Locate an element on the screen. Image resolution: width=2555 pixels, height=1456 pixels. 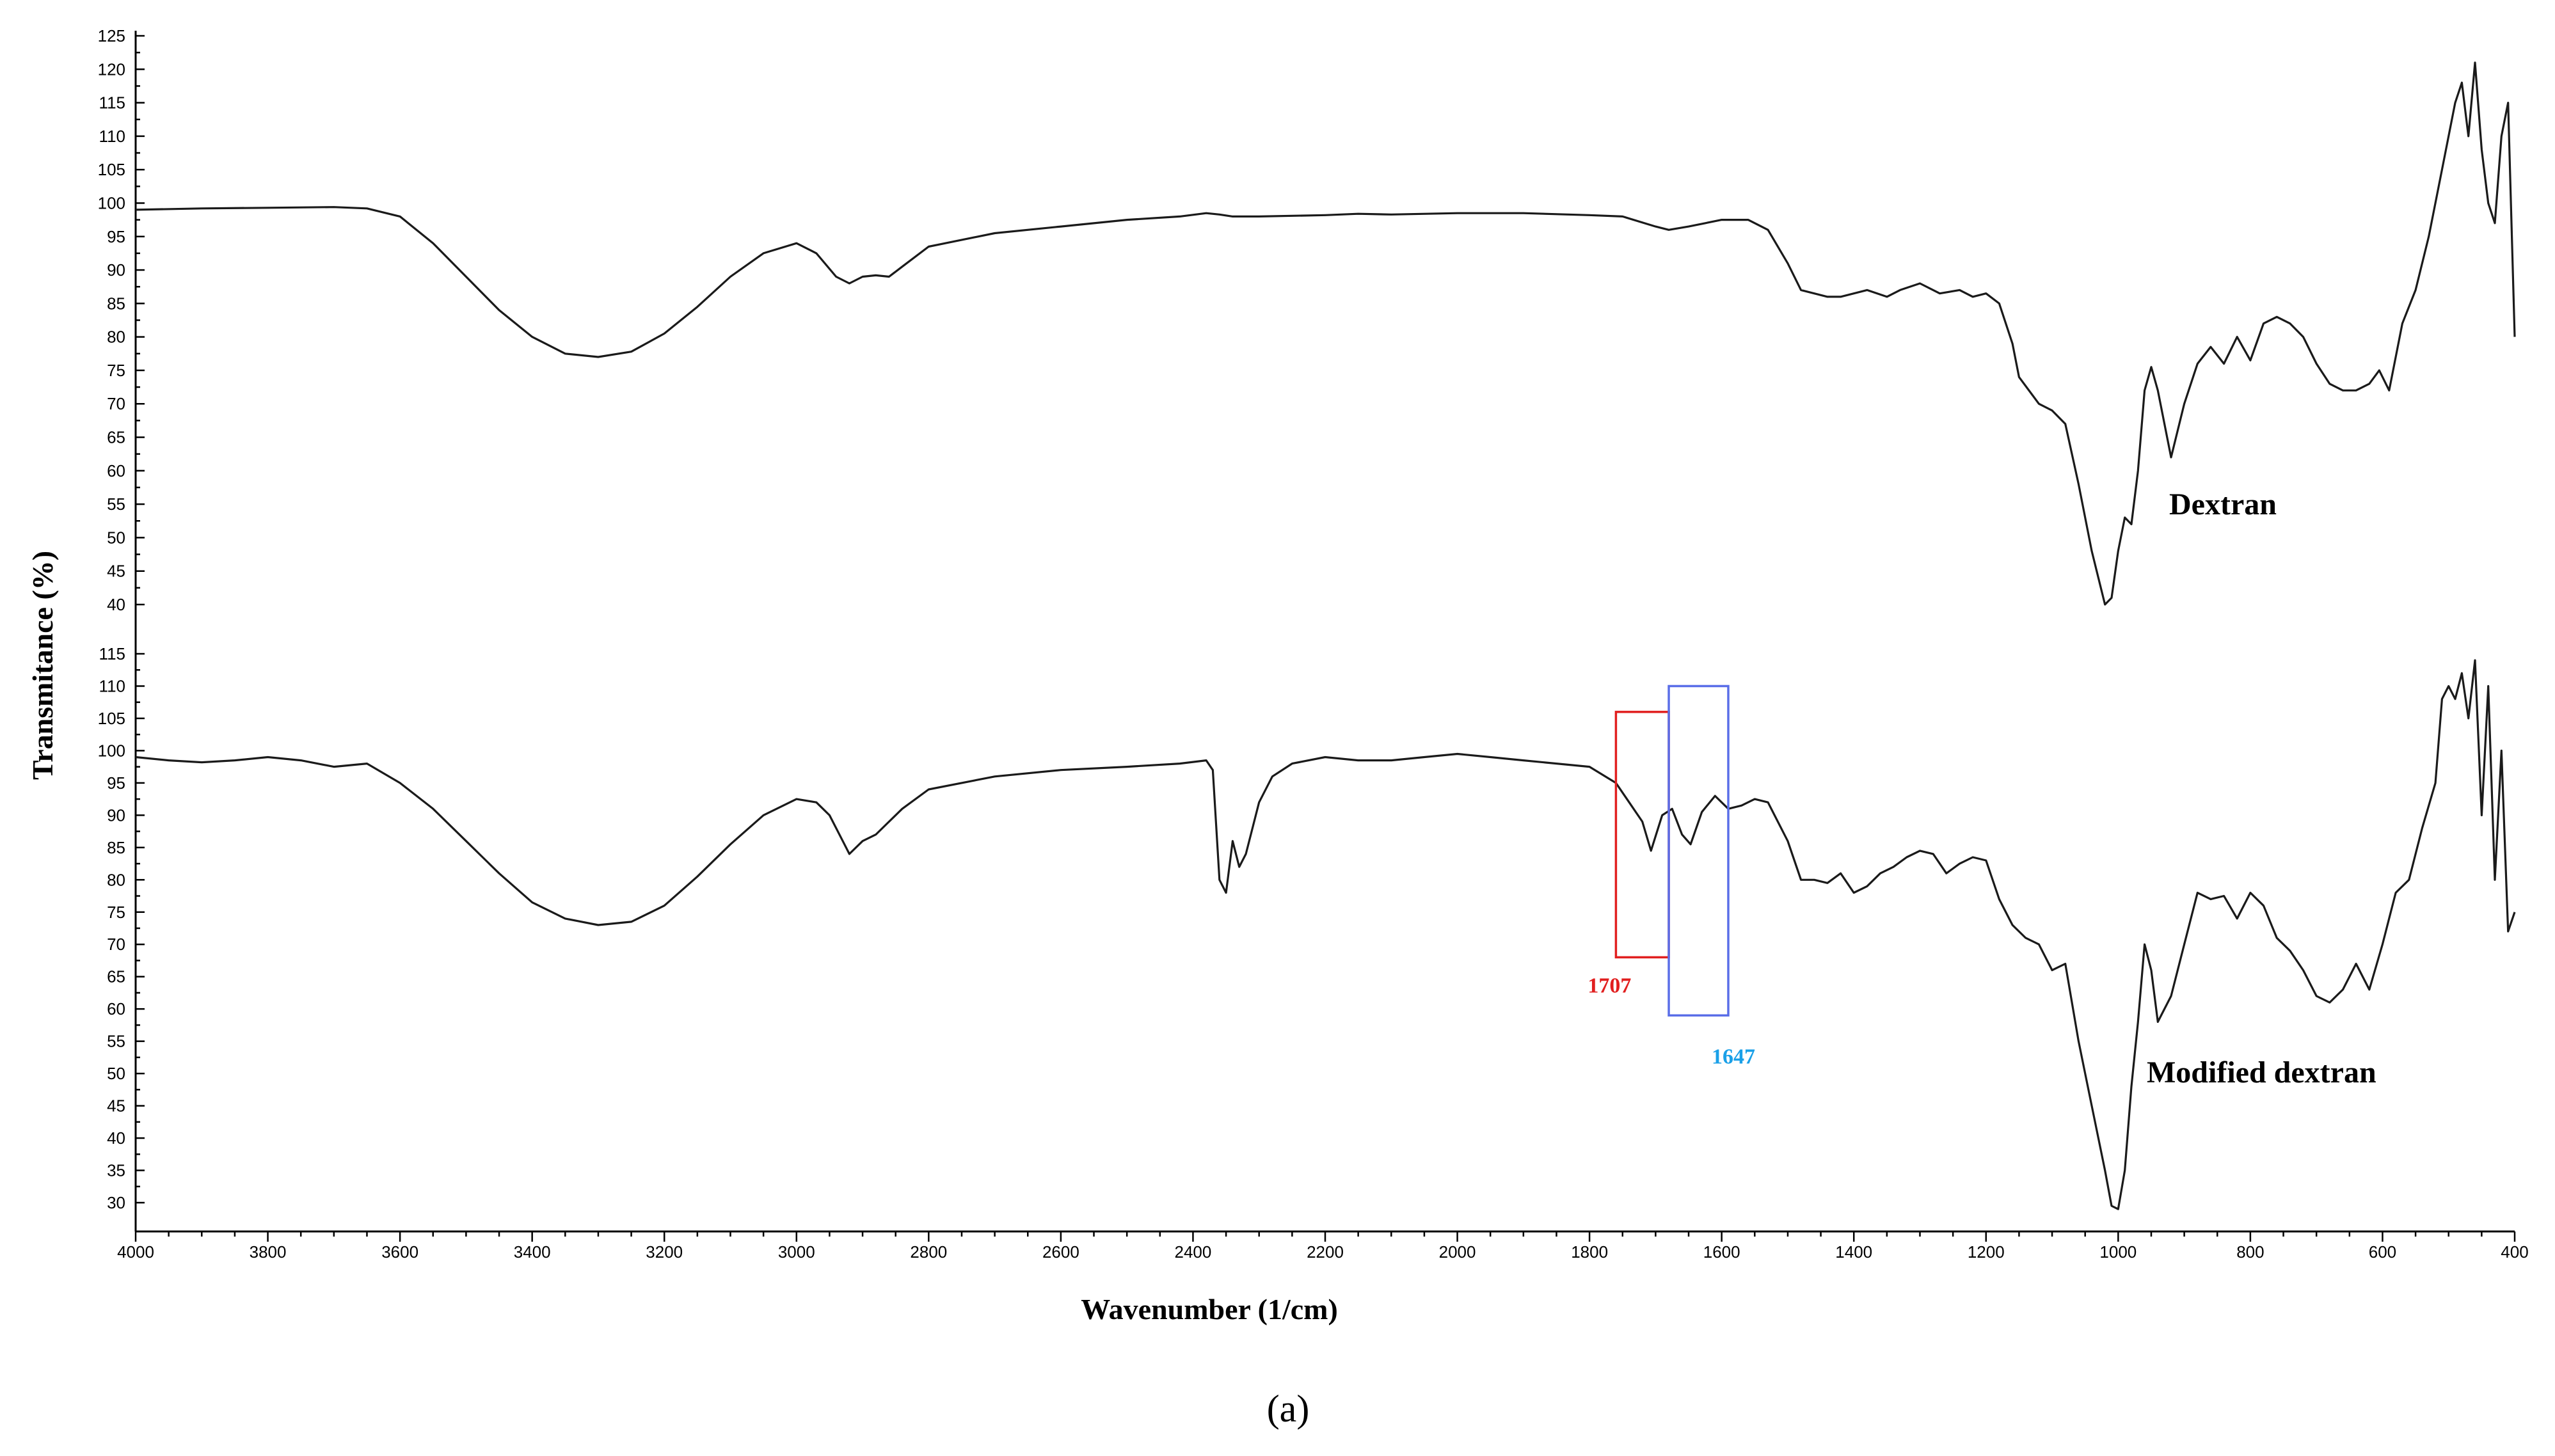
peak-annotations: 1707 1647 is located at coordinates (1671, 876).